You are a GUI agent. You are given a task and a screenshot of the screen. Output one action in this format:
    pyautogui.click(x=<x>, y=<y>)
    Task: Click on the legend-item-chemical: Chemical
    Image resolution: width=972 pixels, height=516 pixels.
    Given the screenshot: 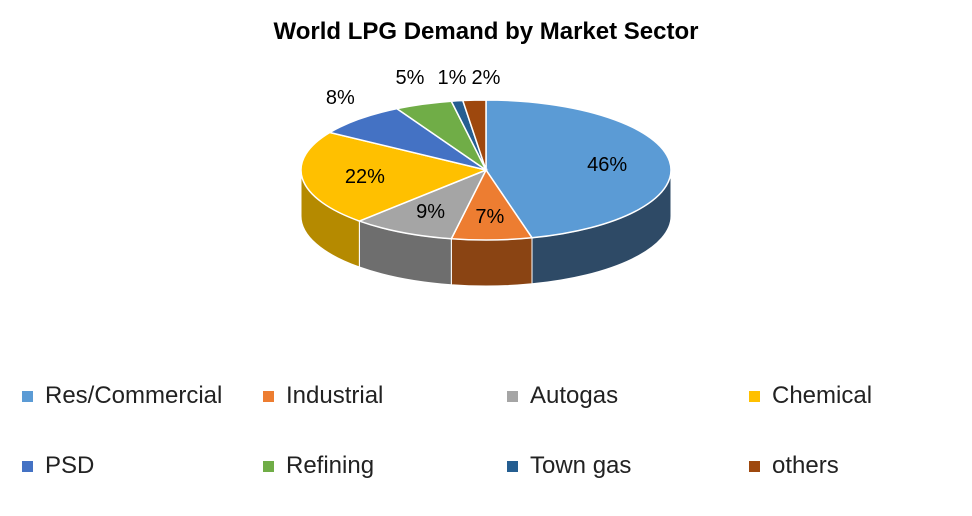 What is the action you would take?
    pyautogui.click(x=810, y=396)
    